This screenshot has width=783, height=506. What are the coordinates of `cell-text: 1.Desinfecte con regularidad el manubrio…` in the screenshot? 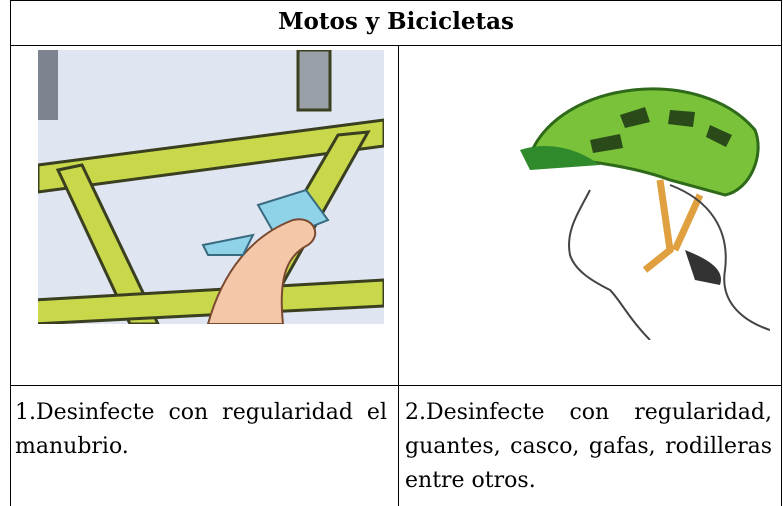 It's located at (201, 429).